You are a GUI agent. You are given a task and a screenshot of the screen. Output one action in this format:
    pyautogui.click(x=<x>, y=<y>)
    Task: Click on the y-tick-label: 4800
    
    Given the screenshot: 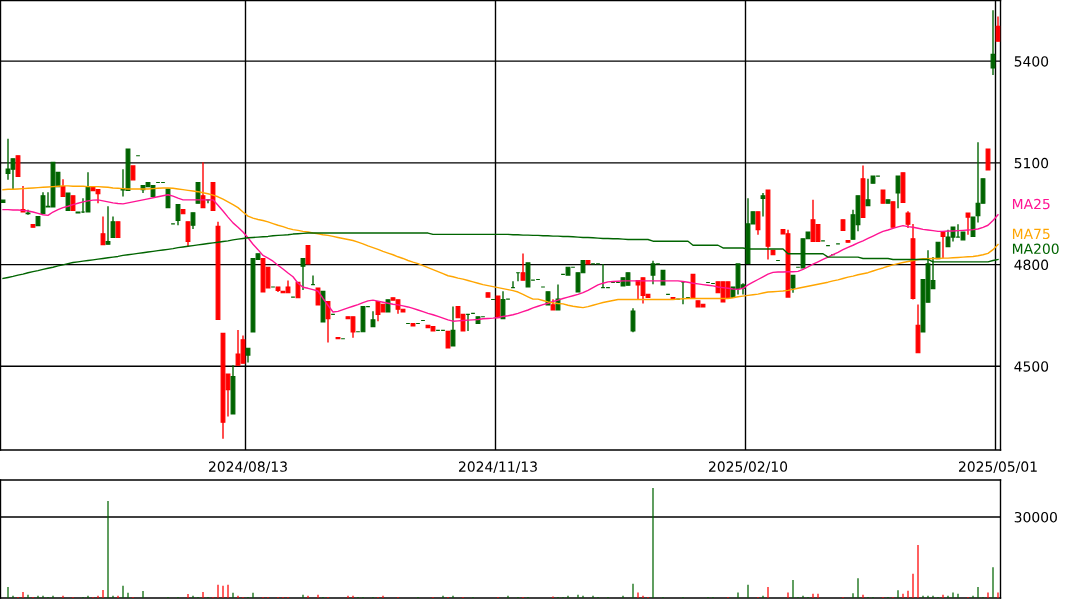 What is the action you would take?
    pyautogui.click(x=1031, y=265)
    